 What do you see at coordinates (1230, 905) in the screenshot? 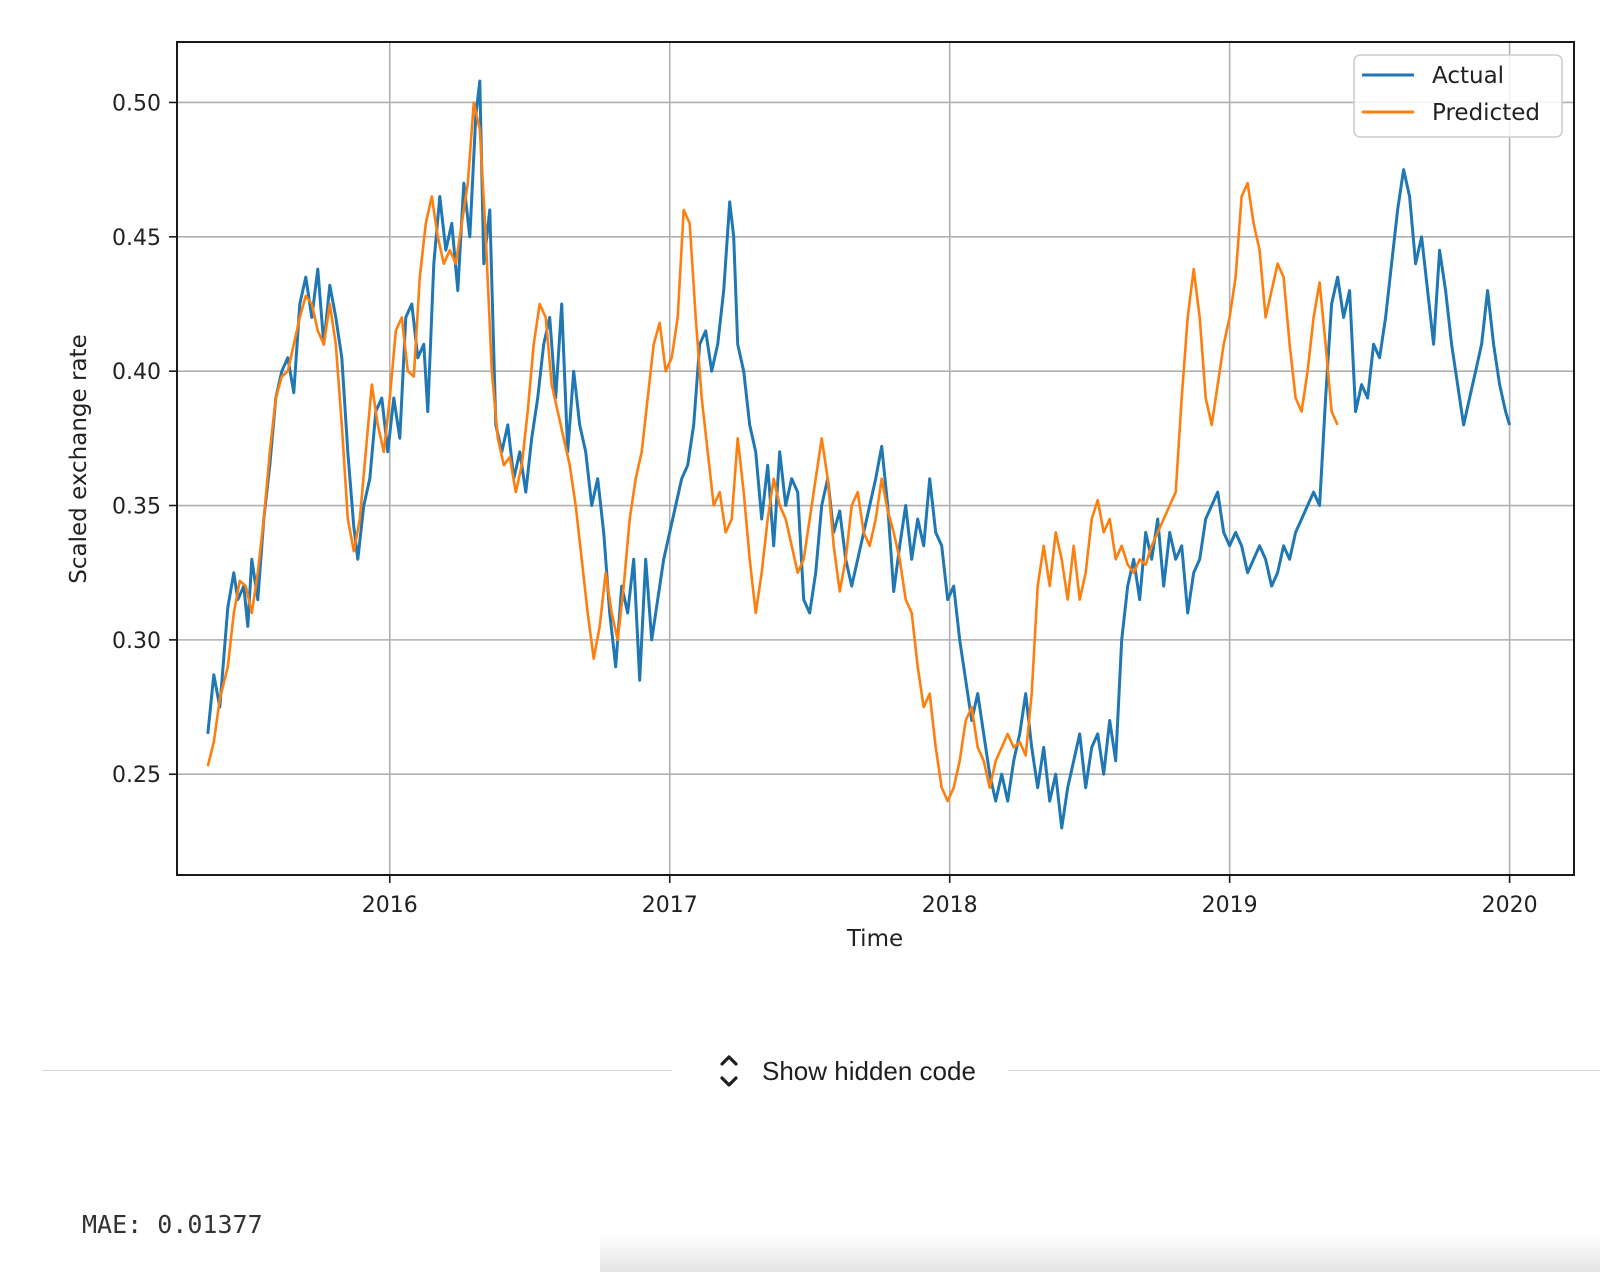
I see `x-tick-label: 2019` at bounding box center [1230, 905].